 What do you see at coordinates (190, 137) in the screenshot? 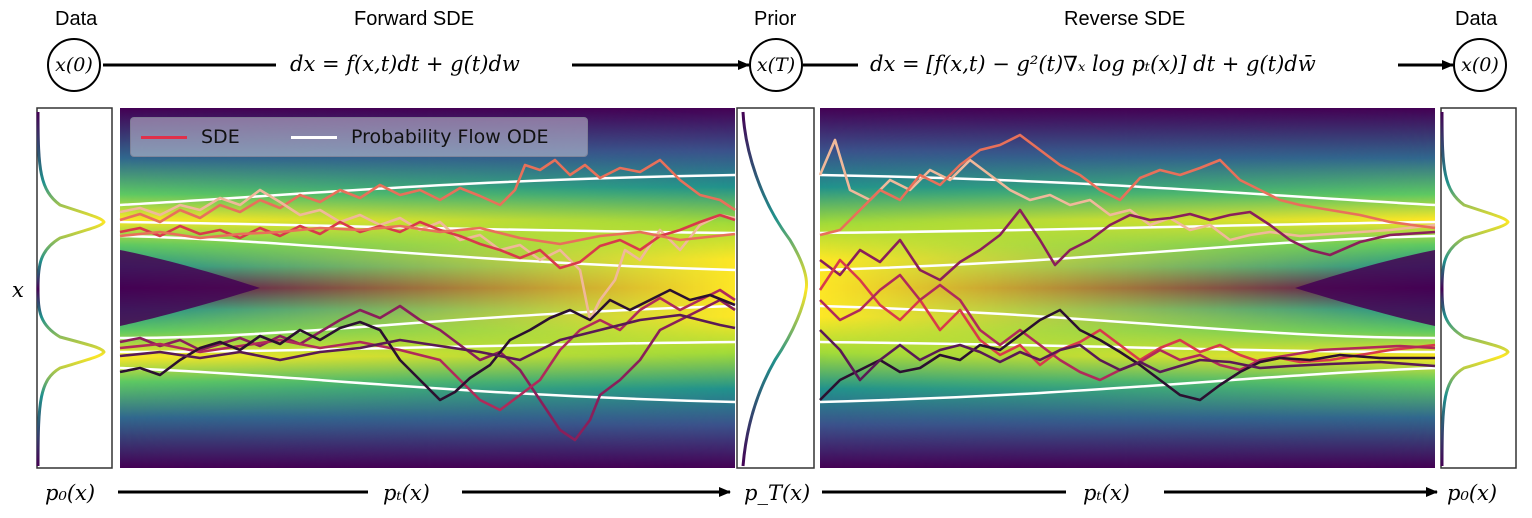
I see `legend-item-sde: SDE` at bounding box center [190, 137].